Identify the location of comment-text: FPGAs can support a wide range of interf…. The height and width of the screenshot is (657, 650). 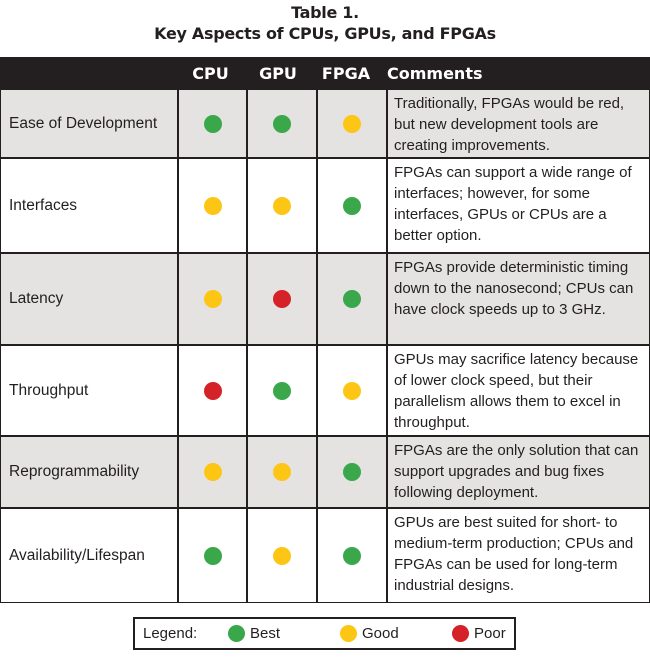
(518, 205).